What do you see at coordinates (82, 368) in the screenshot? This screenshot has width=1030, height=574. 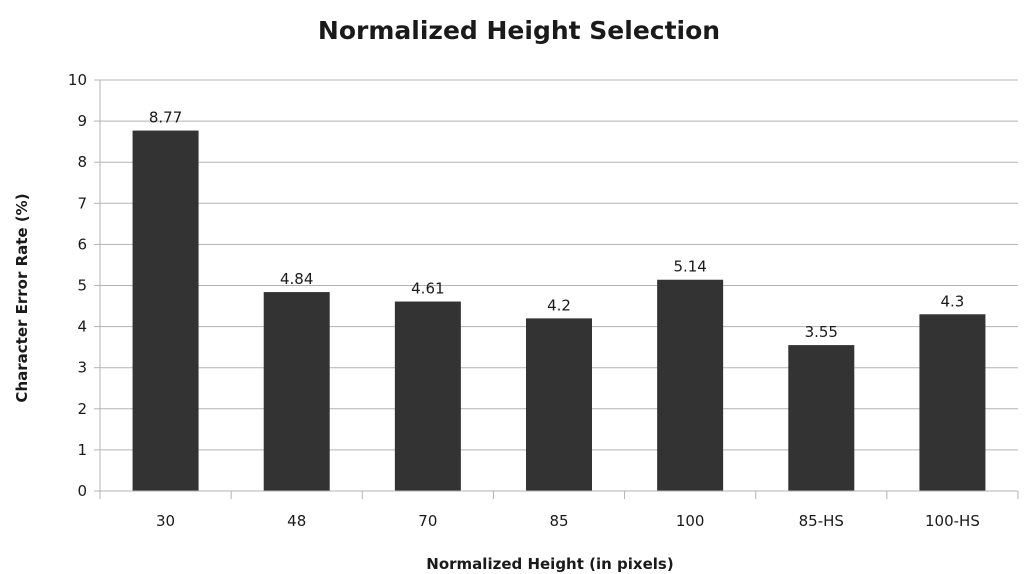 I see `y-tick-label: 3` at bounding box center [82, 368].